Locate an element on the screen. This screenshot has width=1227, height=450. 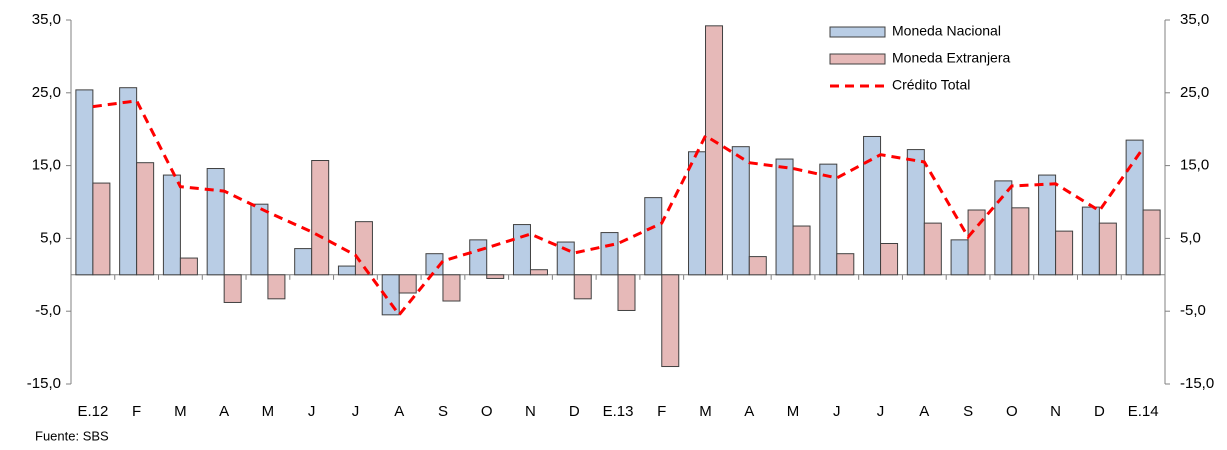
legend-label: Moneda Extranjera is located at coordinates (951, 58).